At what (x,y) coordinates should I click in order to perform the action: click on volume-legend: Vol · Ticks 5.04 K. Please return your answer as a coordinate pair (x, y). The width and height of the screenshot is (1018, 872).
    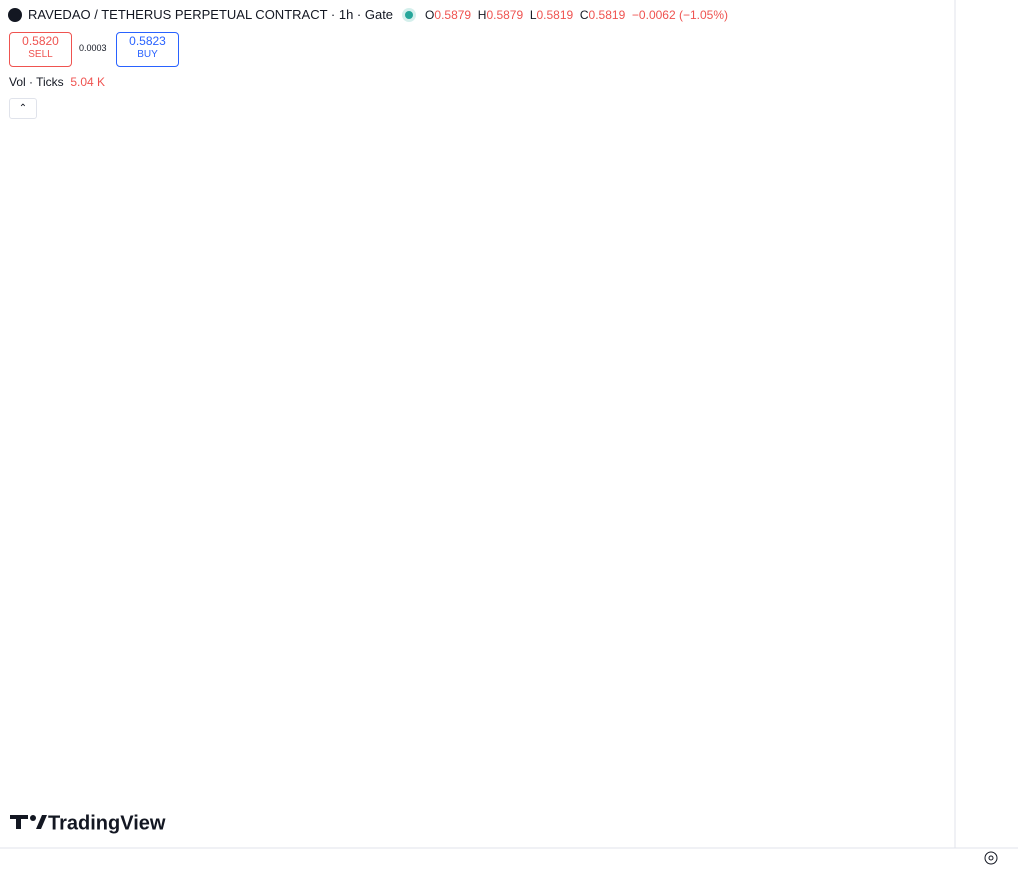
    Looking at the image, I should click on (57, 82).